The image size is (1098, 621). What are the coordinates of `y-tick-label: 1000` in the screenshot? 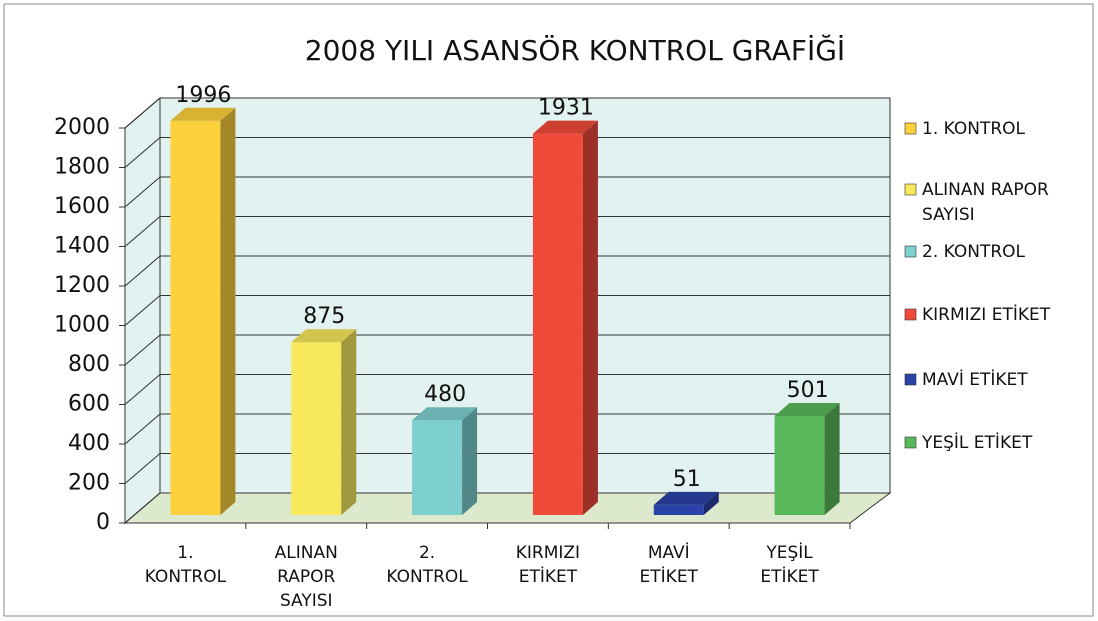 It's located at (82, 325).